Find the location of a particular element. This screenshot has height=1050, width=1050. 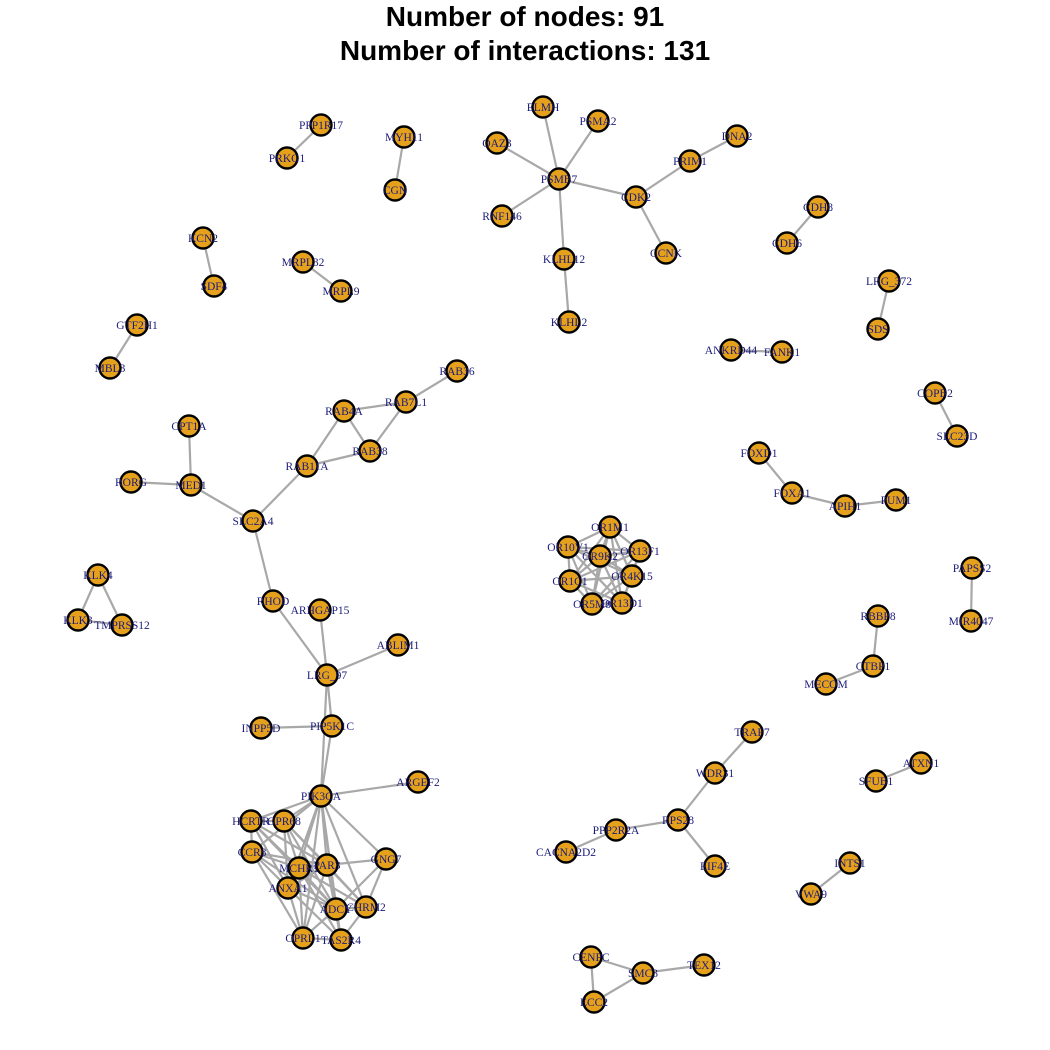

edge-hcrtr-par3 is located at coordinates (289, 843).